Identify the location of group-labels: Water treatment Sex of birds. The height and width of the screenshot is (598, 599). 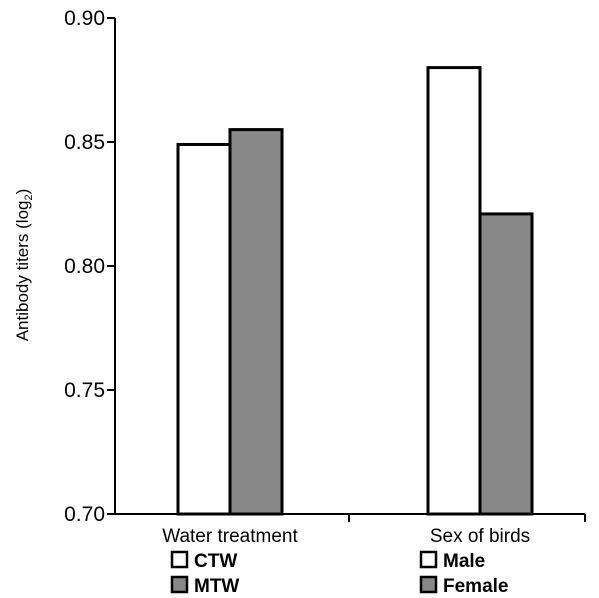
(346, 536).